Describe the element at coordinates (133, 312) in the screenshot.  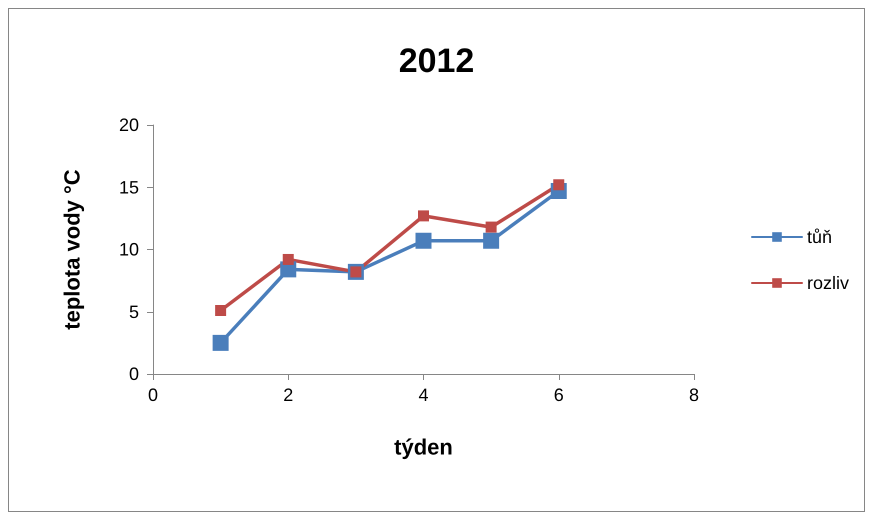
I see `y-tick-label: 5` at that location.